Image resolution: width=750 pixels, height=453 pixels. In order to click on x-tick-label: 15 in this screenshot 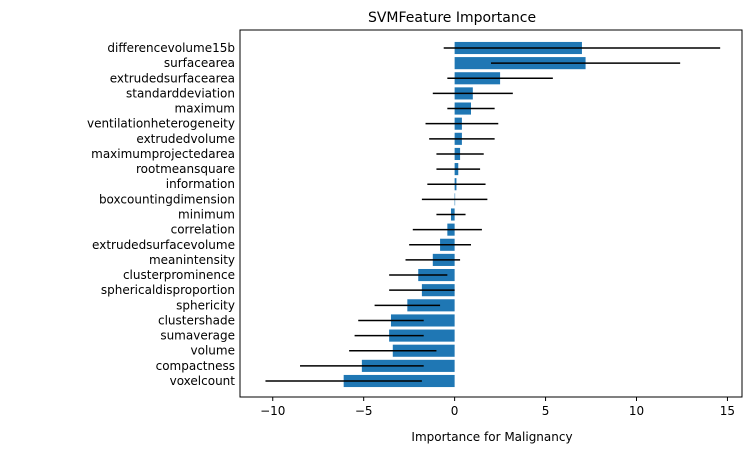, I will do `click(727, 411)`.